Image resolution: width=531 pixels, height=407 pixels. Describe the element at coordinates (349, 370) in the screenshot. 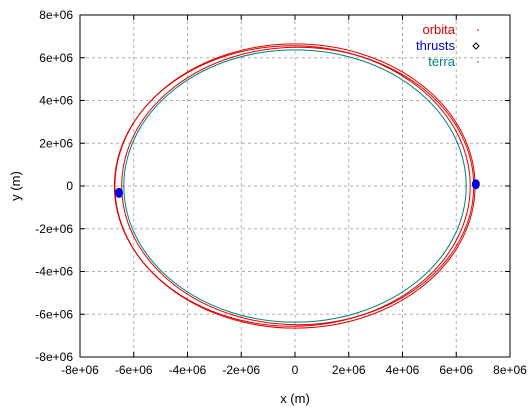

I see `x-tick-label: 2e+06` at that location.